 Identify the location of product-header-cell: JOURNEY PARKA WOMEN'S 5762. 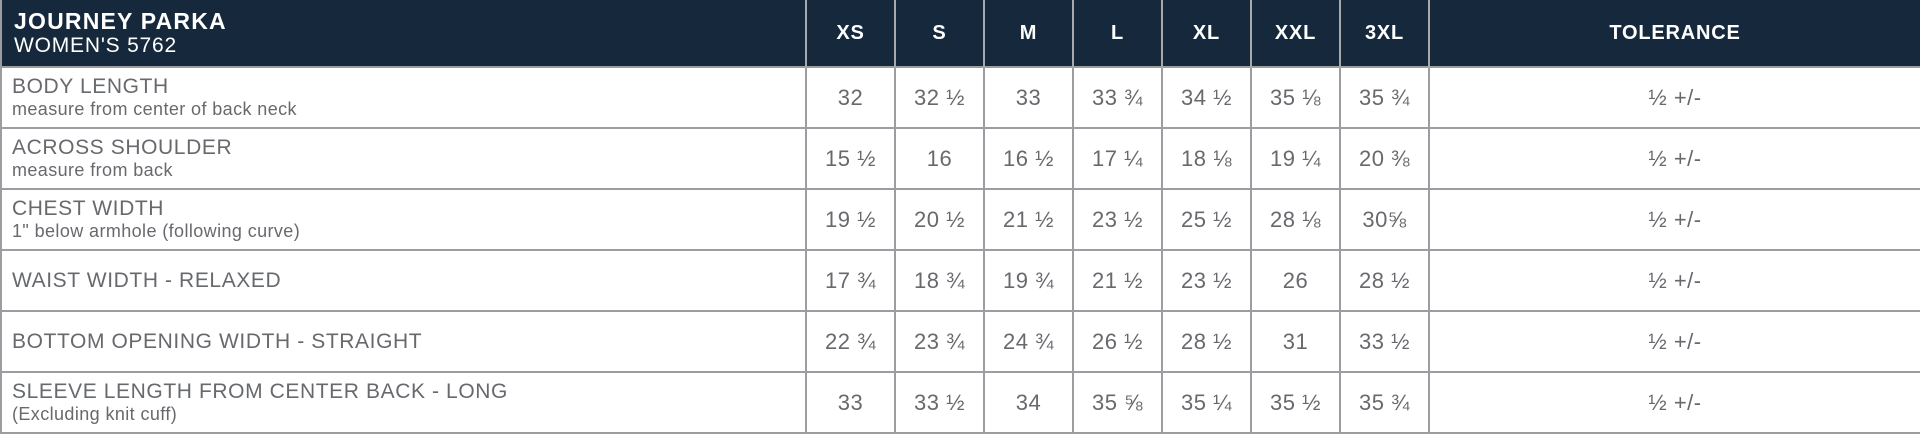
(403, 33).